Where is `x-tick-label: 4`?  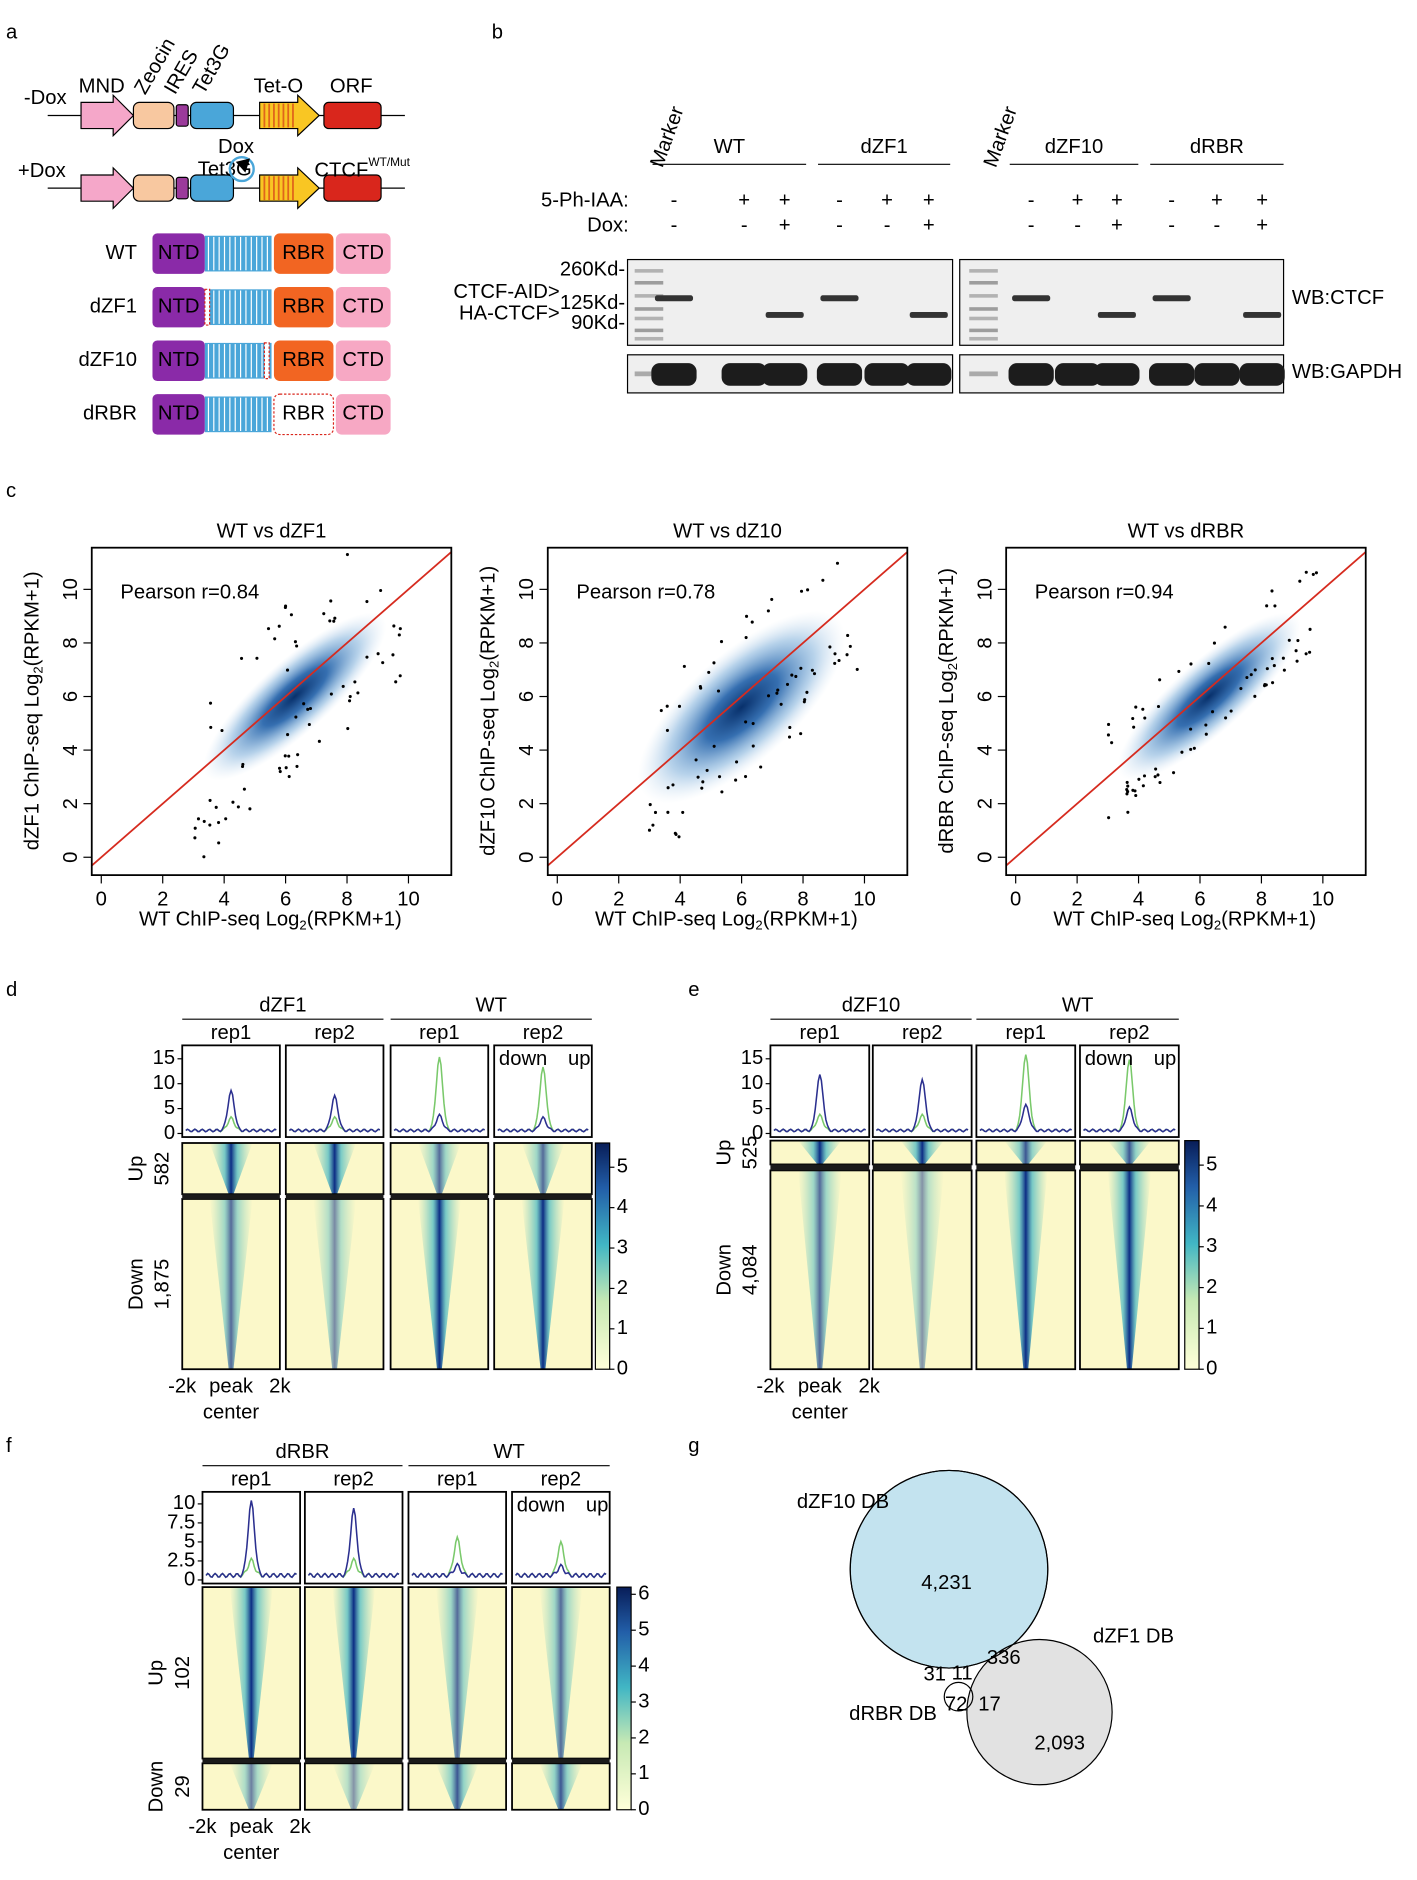
x-tick-label: 4 is located at coordinates (1138, 899).